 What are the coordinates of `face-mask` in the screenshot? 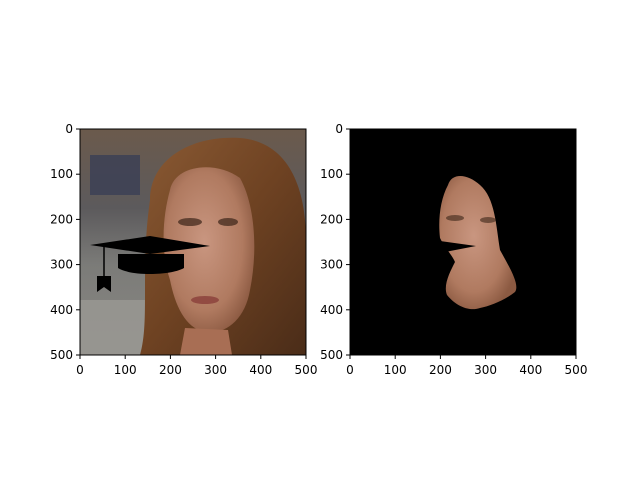 It's located at (478, 242).